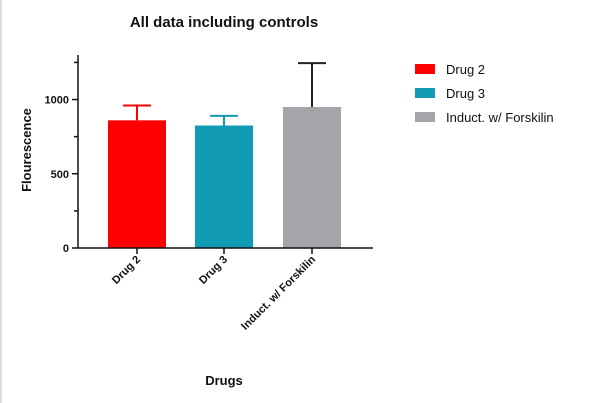 The image size is (591, 403). I want to click on legend-label: Drug 2, so click(465, 69).